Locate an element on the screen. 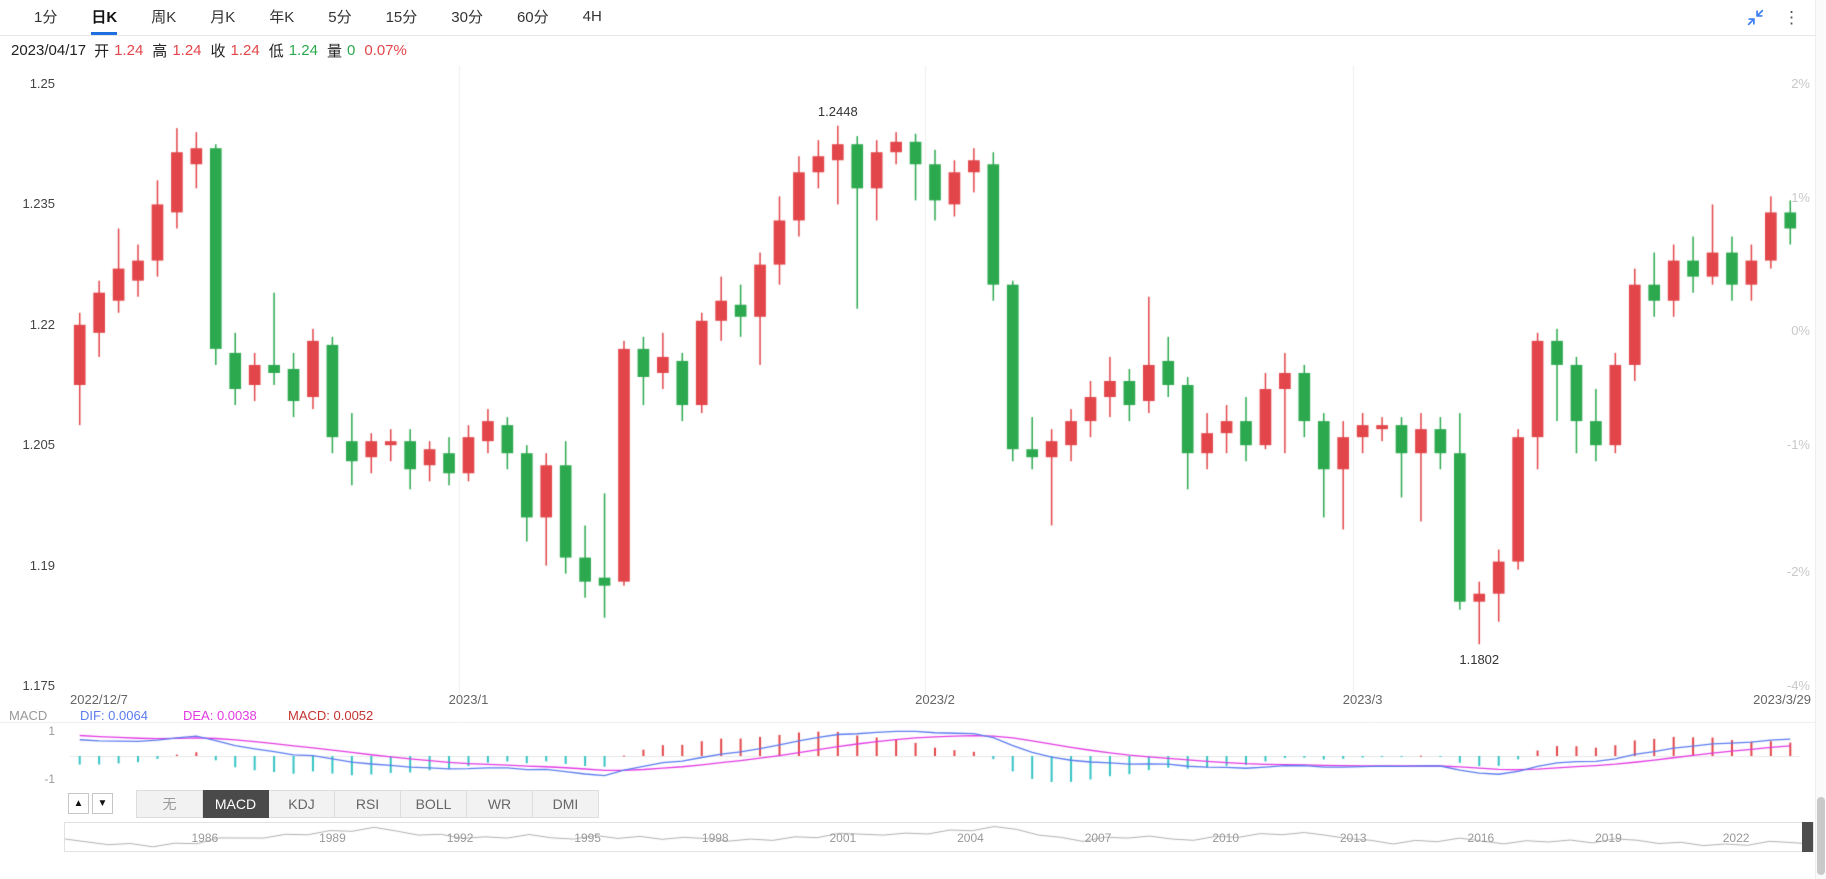  tab-30min: 30分 is located at coordinates (467, 17).